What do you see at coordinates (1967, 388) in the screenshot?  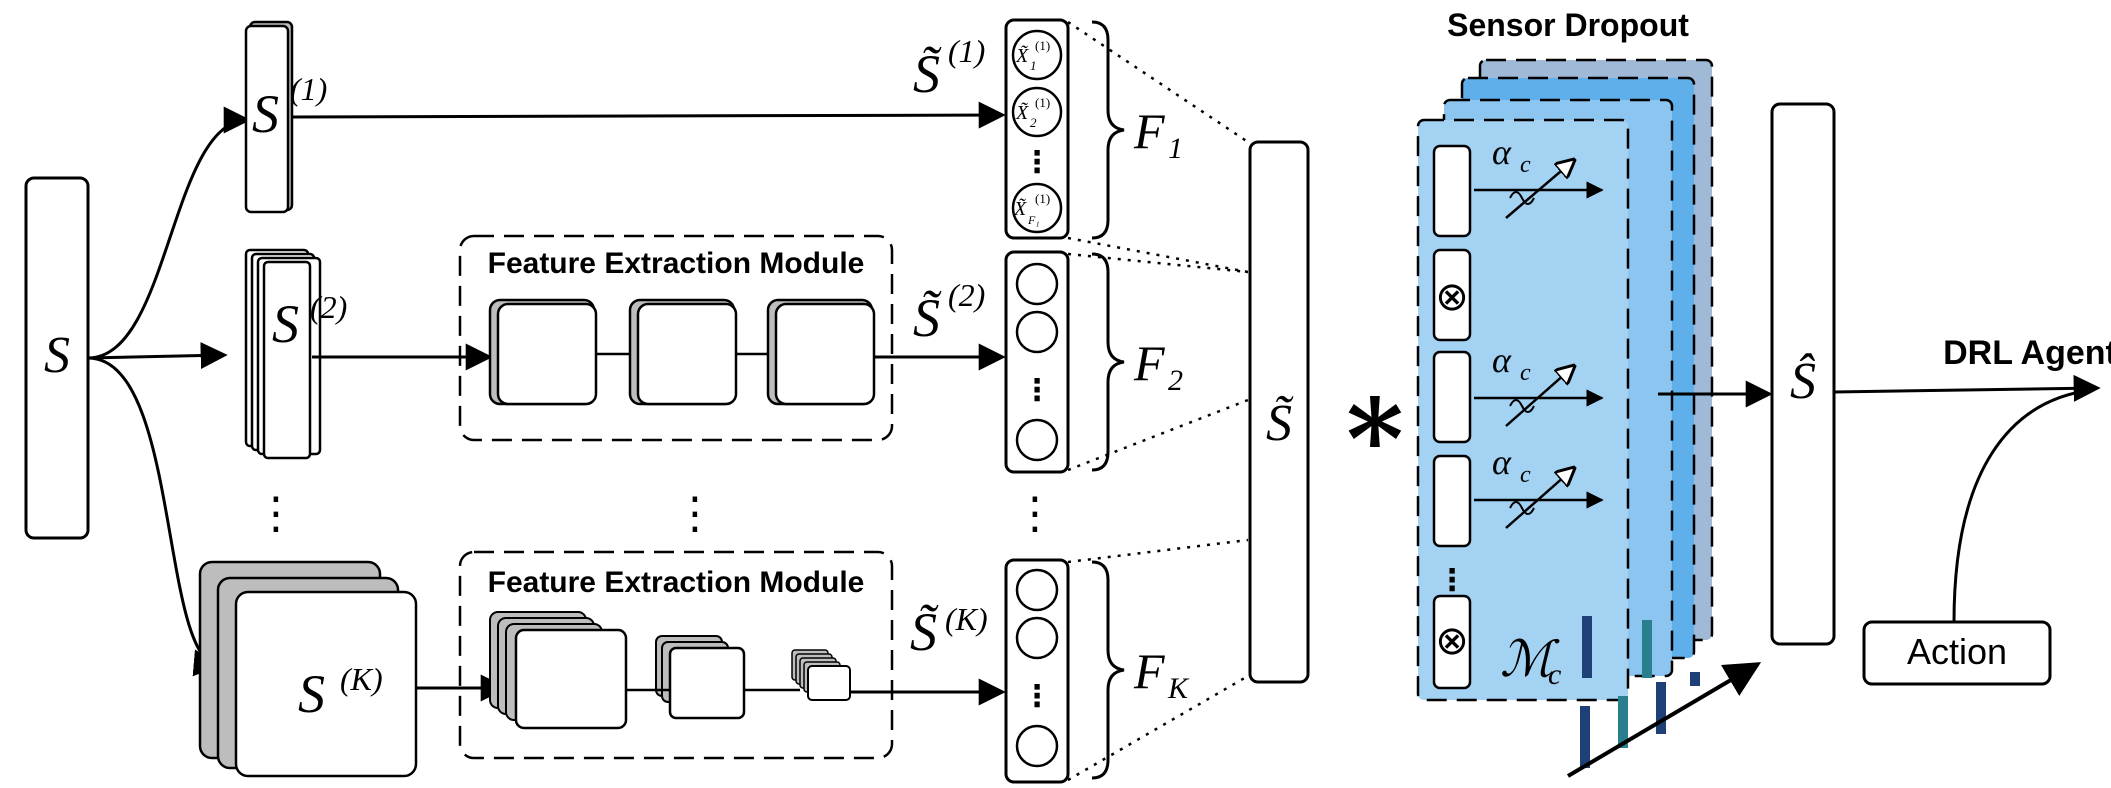 I see `output-to-agent-arrow` at bounding box center [1967, 388].